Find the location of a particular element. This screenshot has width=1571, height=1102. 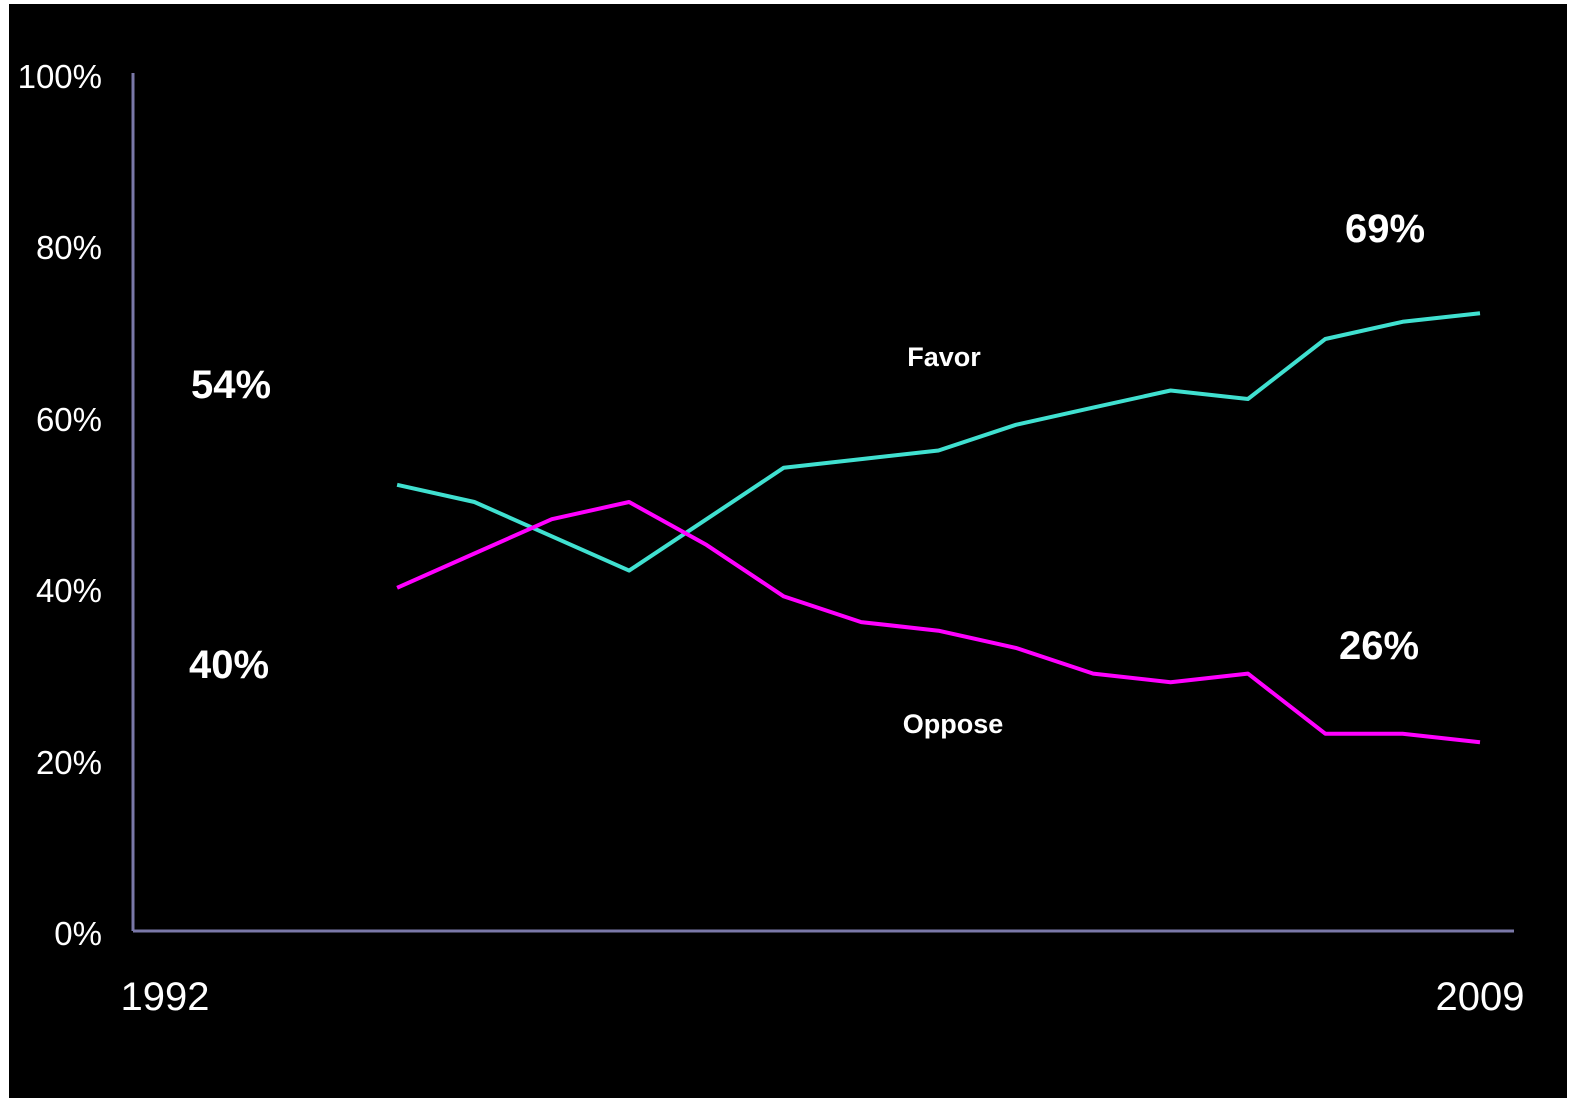

y-tick-label-0: 0% is located at coordinates (78, 933).